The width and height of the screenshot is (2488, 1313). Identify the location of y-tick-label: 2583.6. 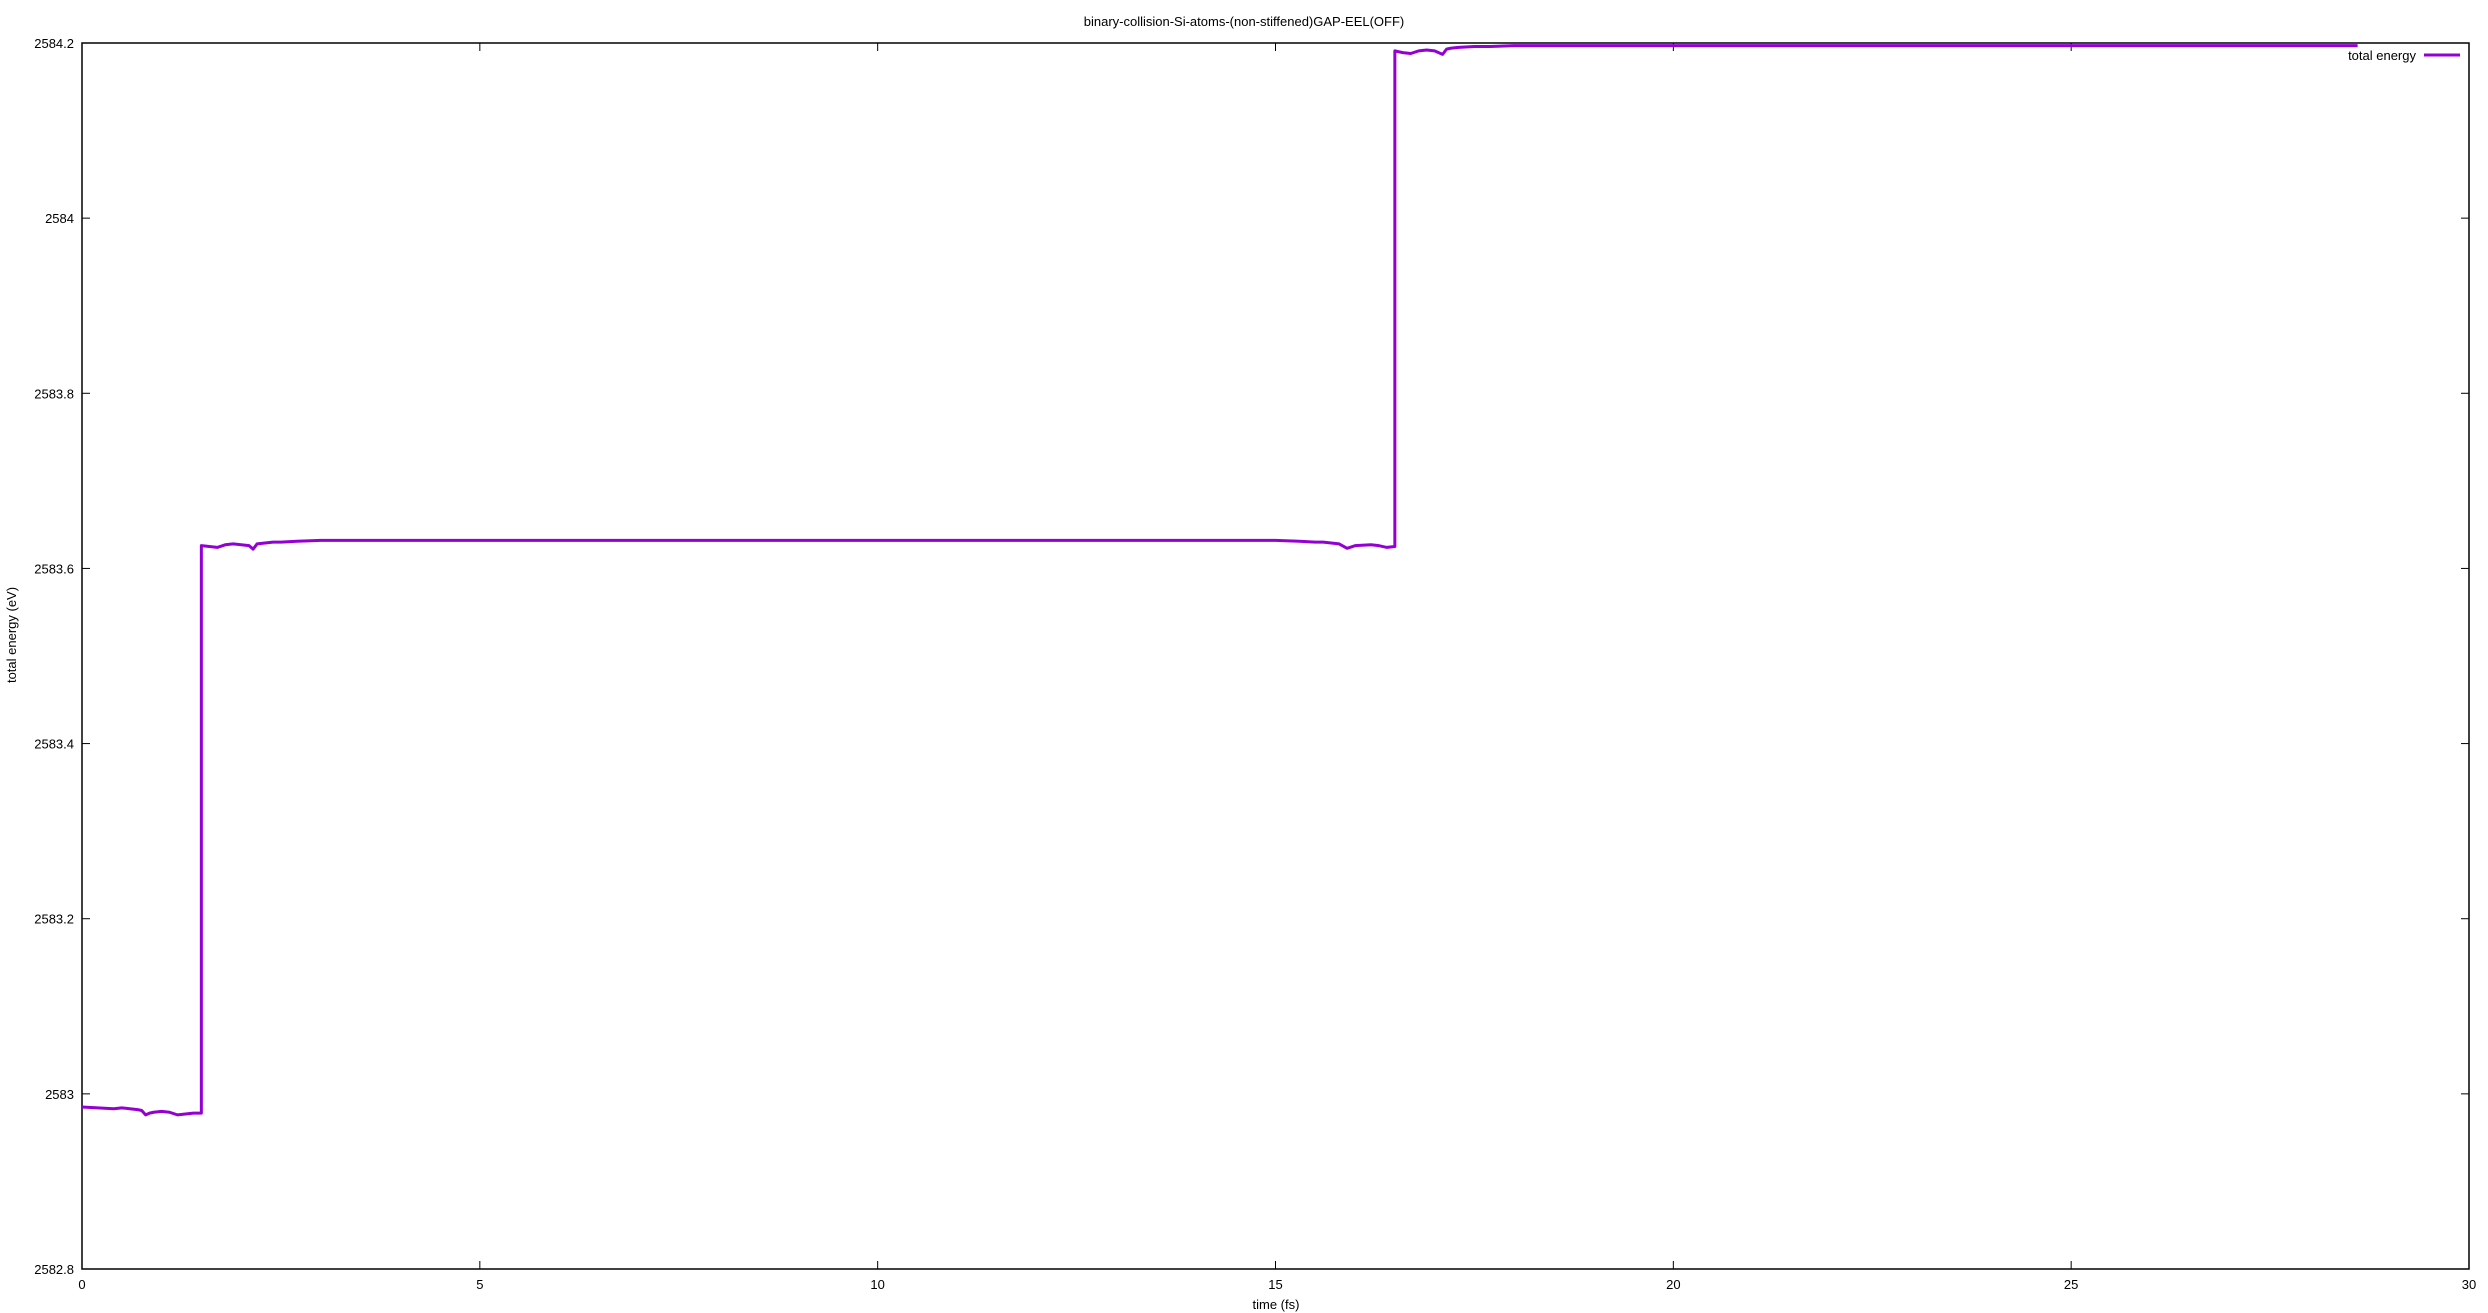
(54, 568).